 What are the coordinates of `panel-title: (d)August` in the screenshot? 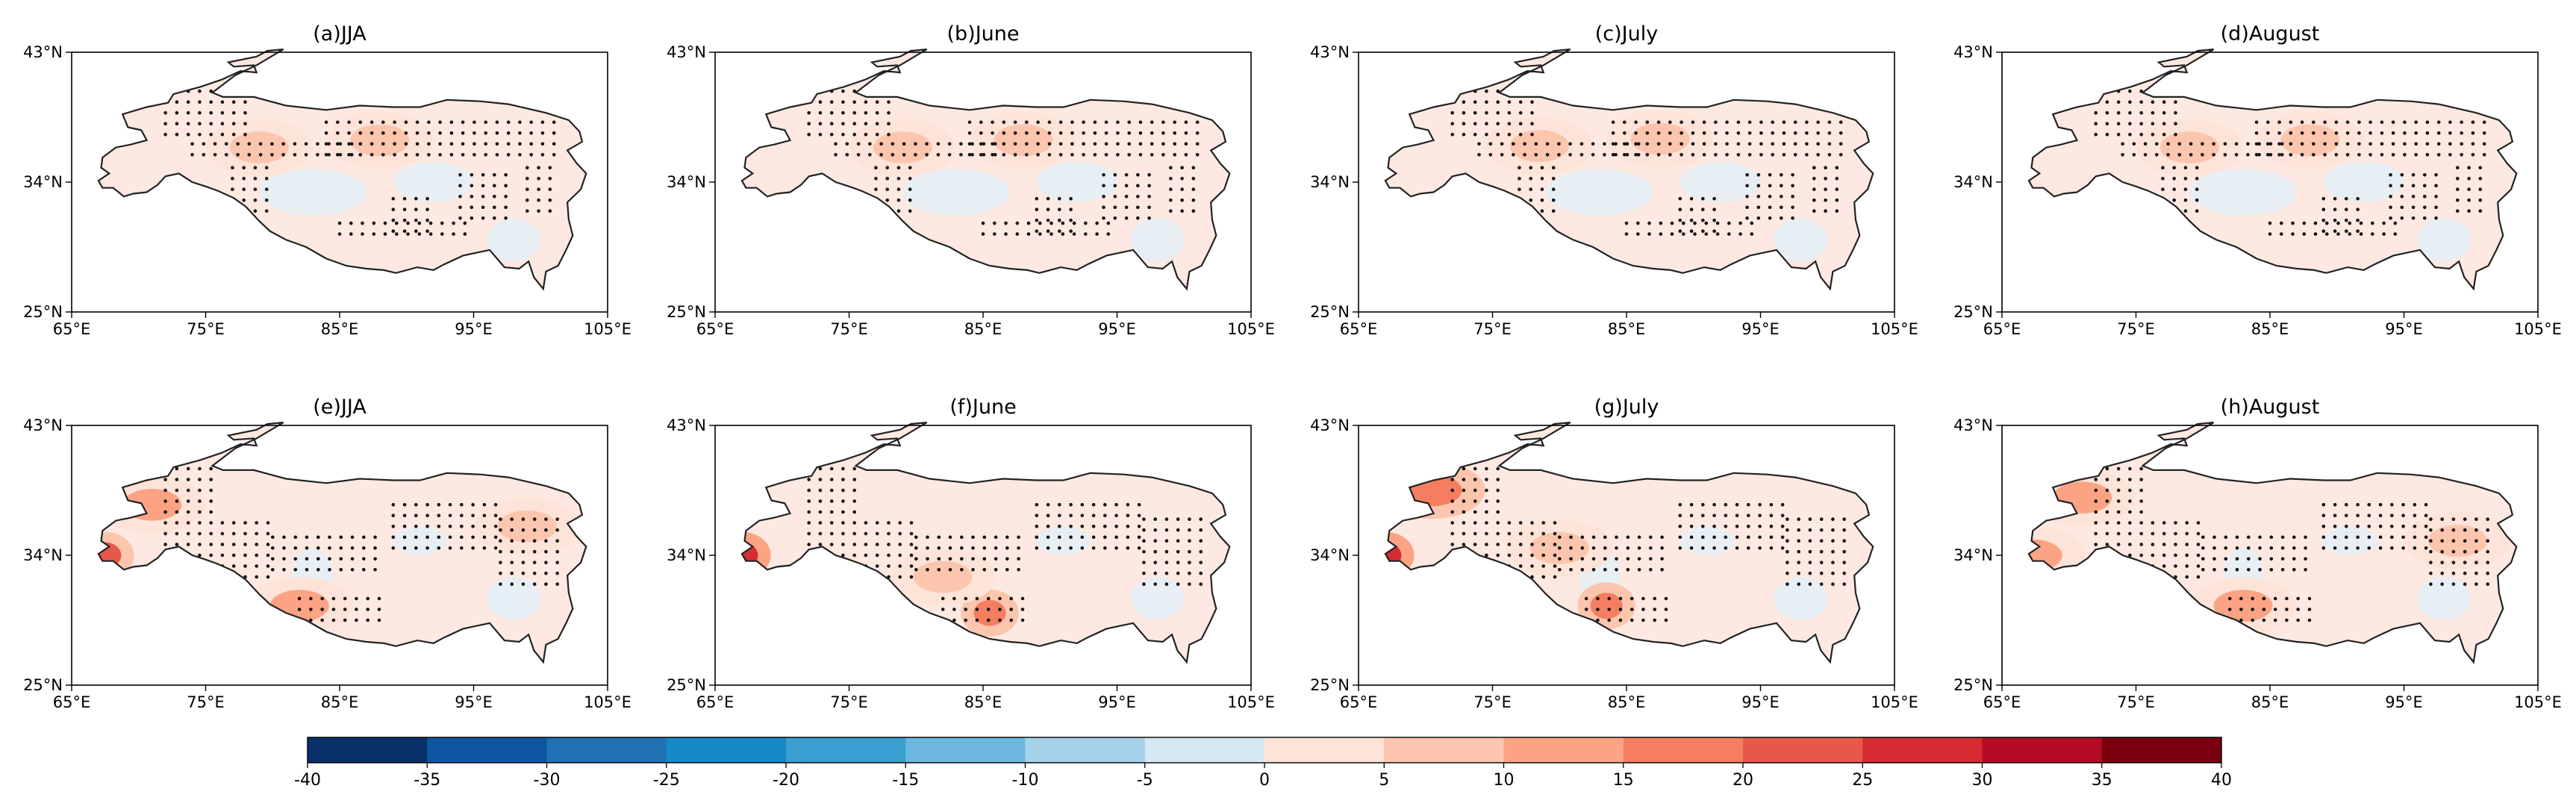 It's located at (2270, 34).